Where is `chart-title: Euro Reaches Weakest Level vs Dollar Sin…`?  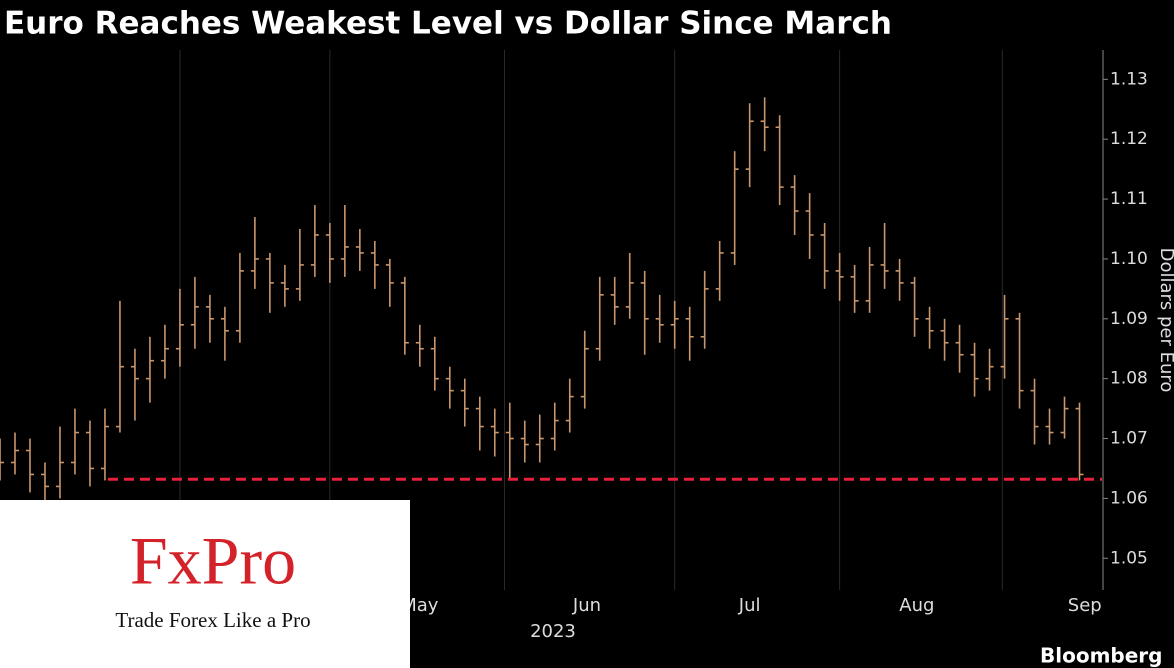 chart-title: Euro Reaches Weakest Level vs Dollar Sin… is located at coordinates (448, 24).